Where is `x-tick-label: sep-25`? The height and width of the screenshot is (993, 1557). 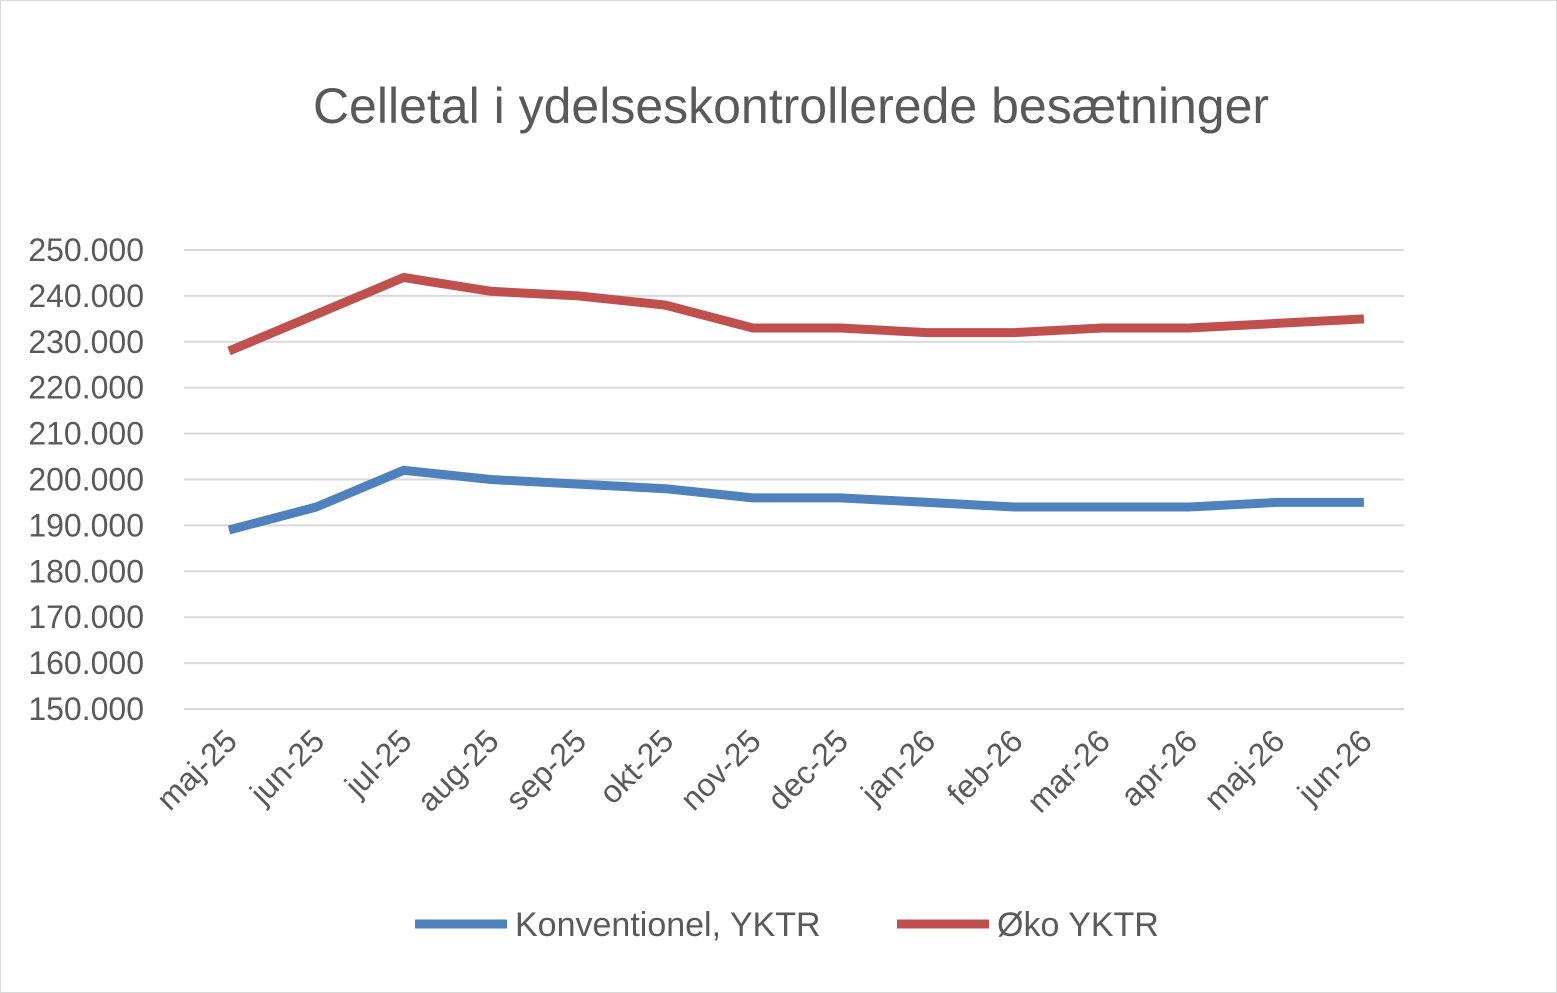 x-tick-label: sep-25 is located at coordinates (546, 769).